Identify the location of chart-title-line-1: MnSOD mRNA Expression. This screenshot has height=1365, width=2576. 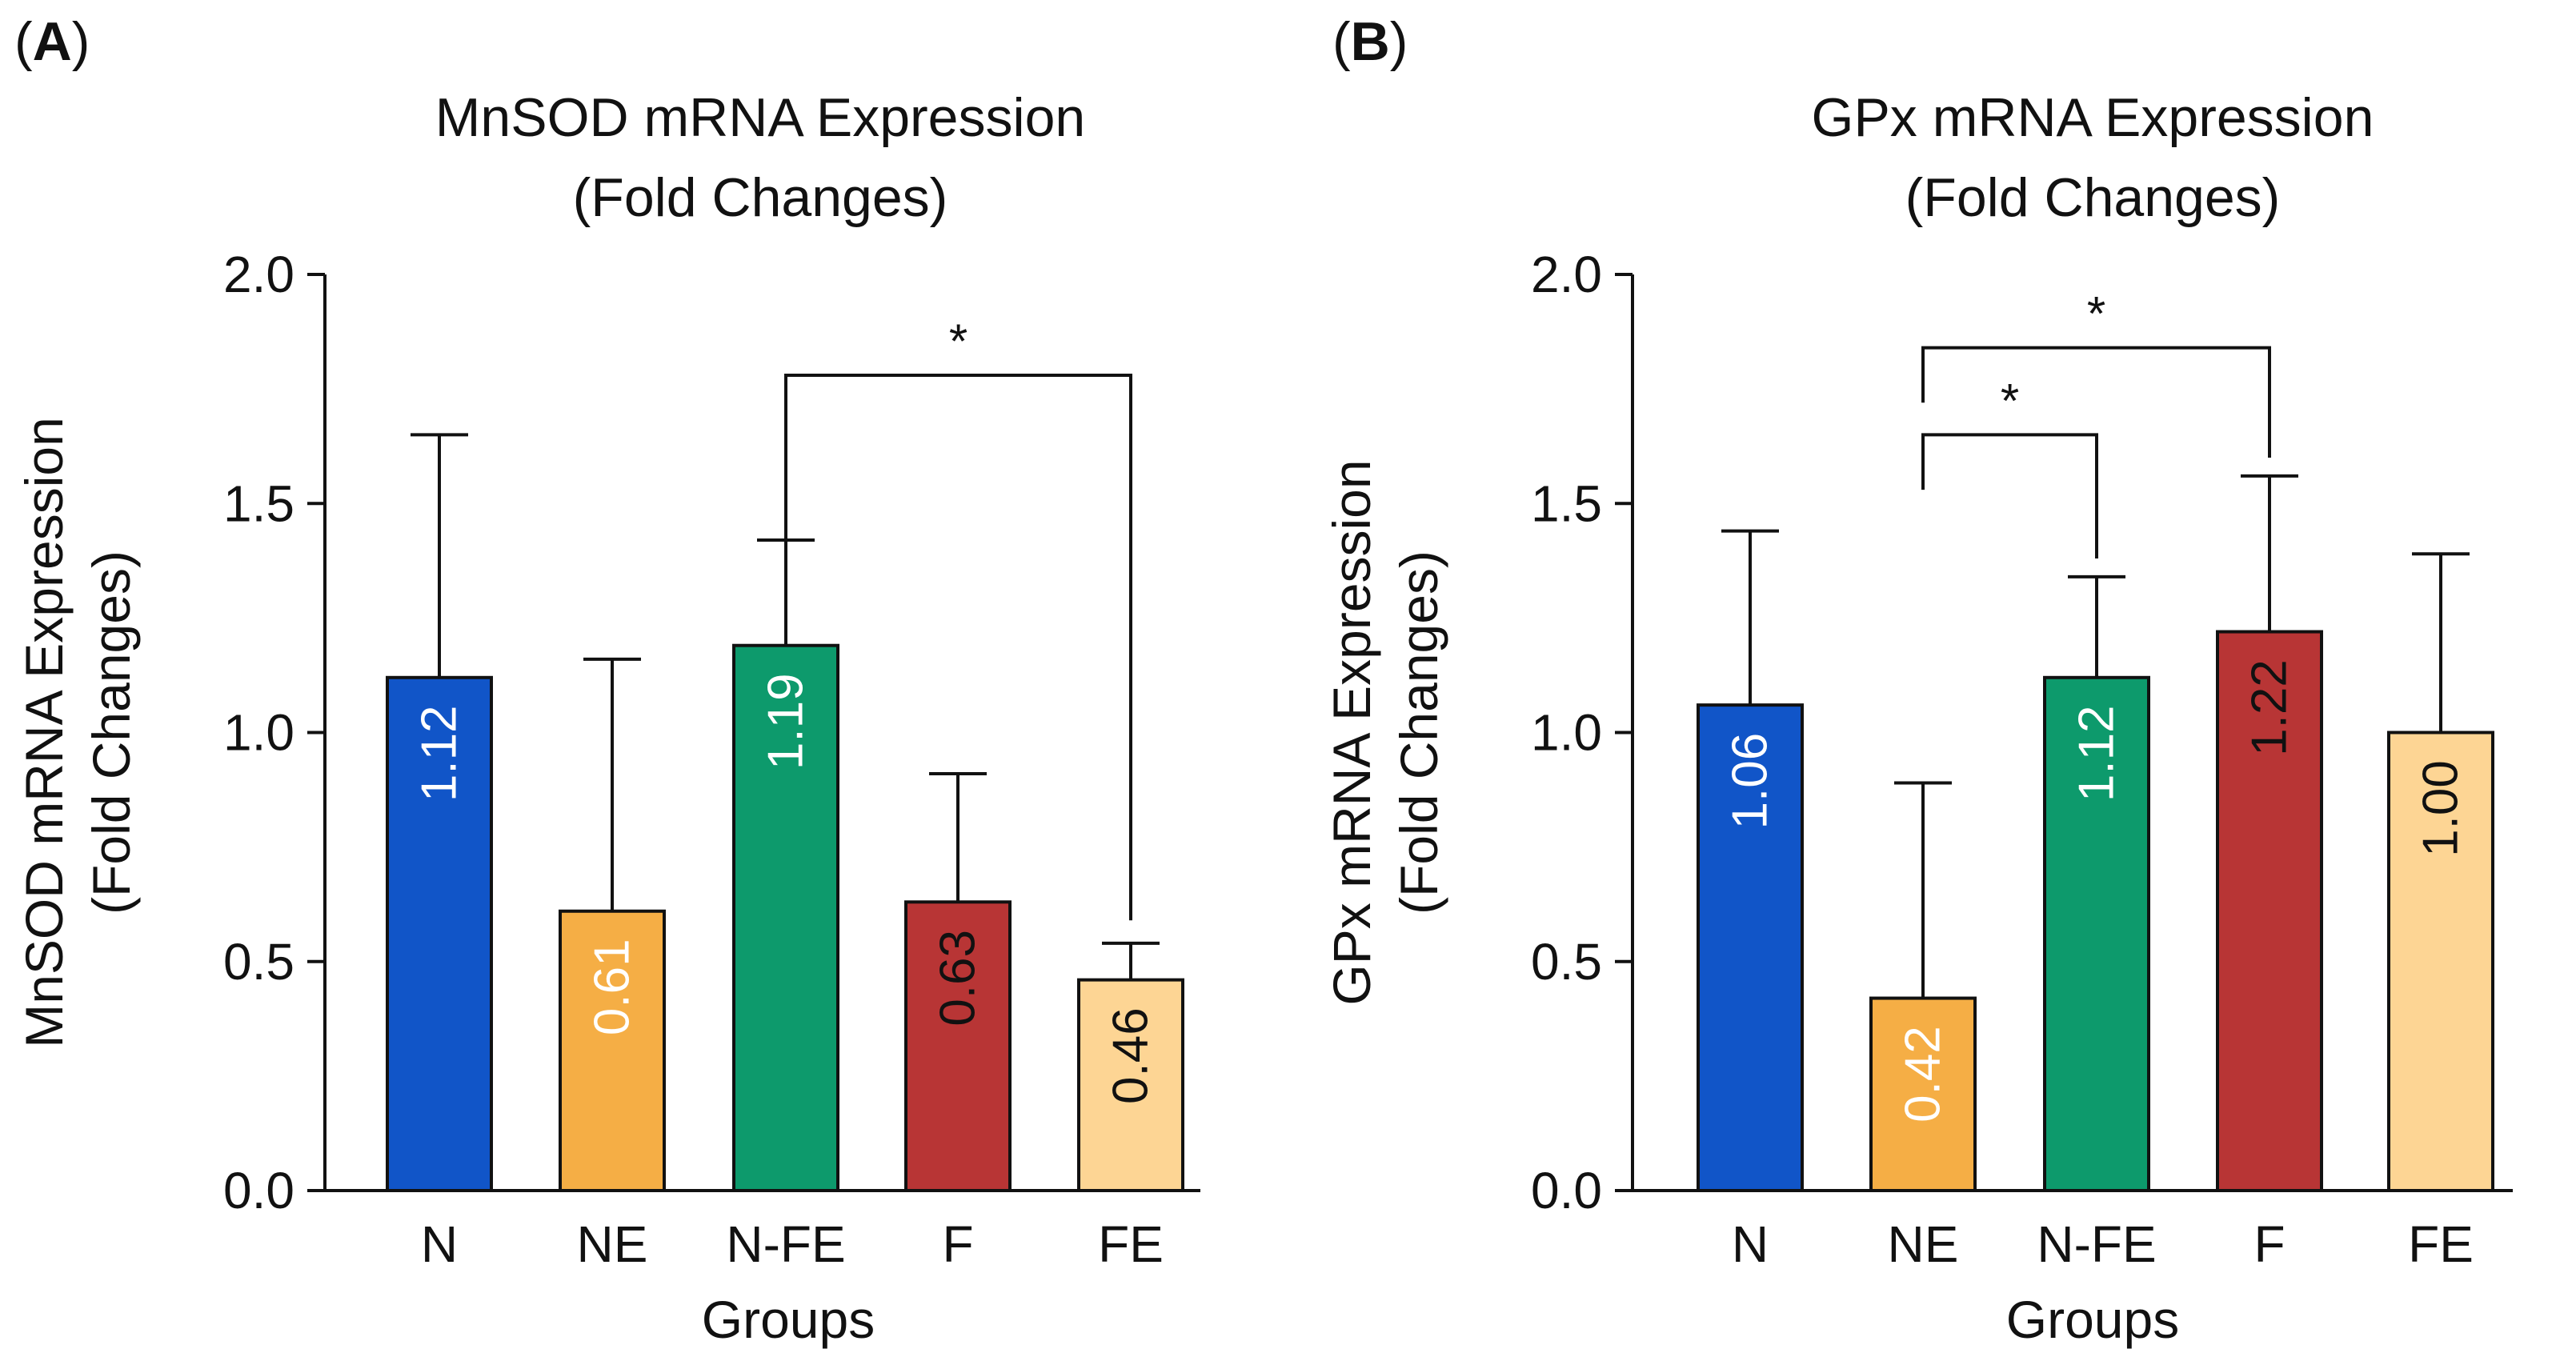
(760, 117).